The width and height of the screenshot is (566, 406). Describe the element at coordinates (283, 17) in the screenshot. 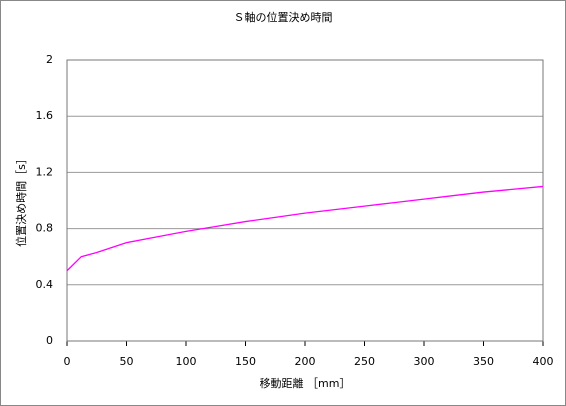

I see `chart-title: Ｓ軸の位置決め時間` at that location.